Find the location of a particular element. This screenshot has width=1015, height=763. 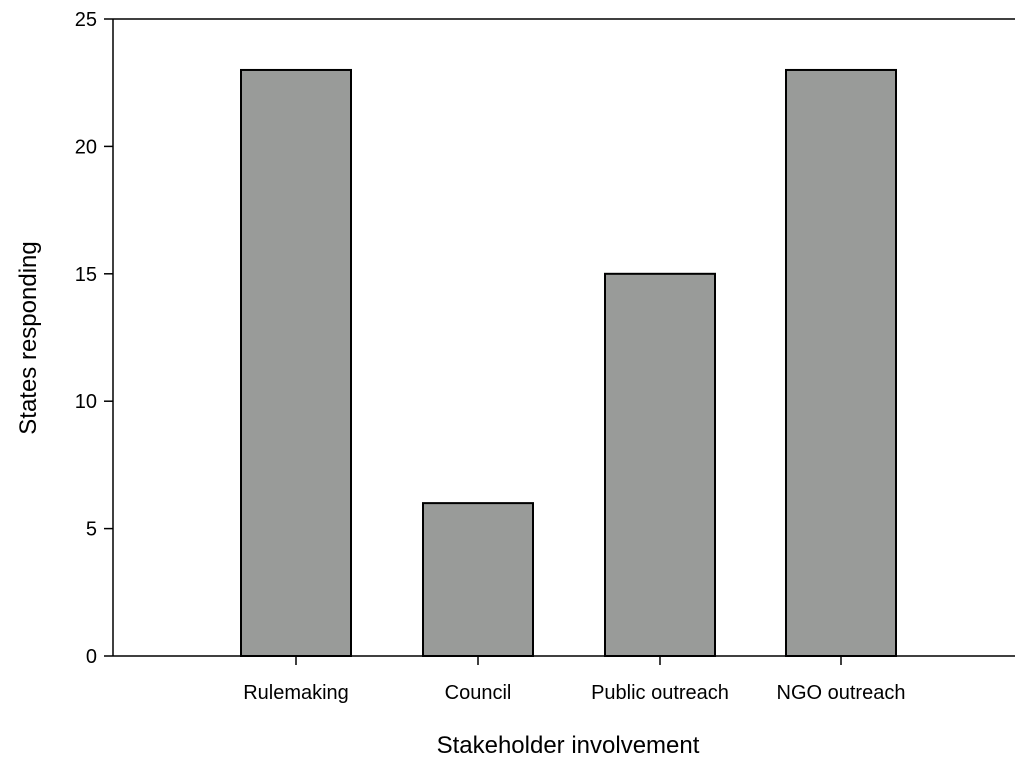

y-tick-label: 15 is located at coordinates (86, 275).